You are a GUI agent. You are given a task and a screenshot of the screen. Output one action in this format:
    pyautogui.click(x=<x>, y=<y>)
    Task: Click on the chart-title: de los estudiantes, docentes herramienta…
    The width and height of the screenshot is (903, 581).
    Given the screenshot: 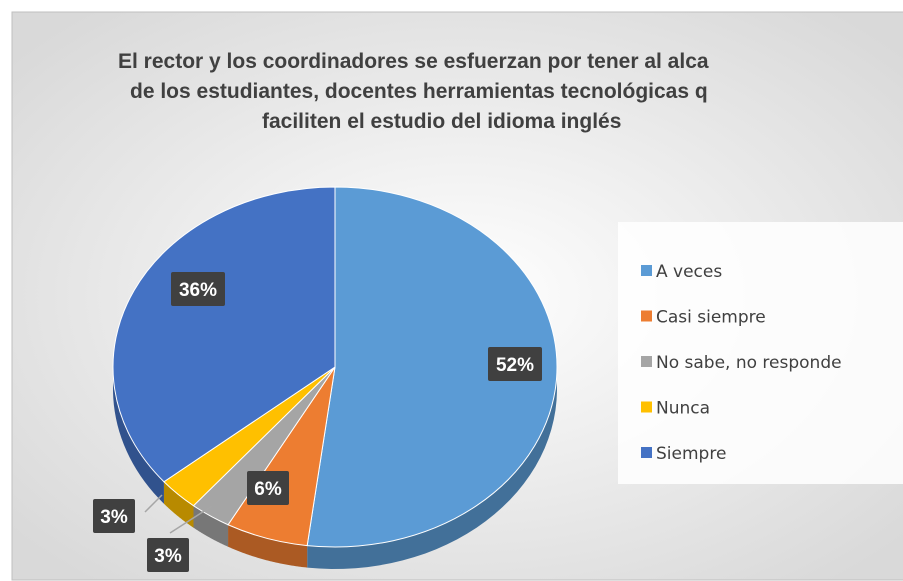 What is the action you would take?
    pyautogui.click(x=419, y=91)
    